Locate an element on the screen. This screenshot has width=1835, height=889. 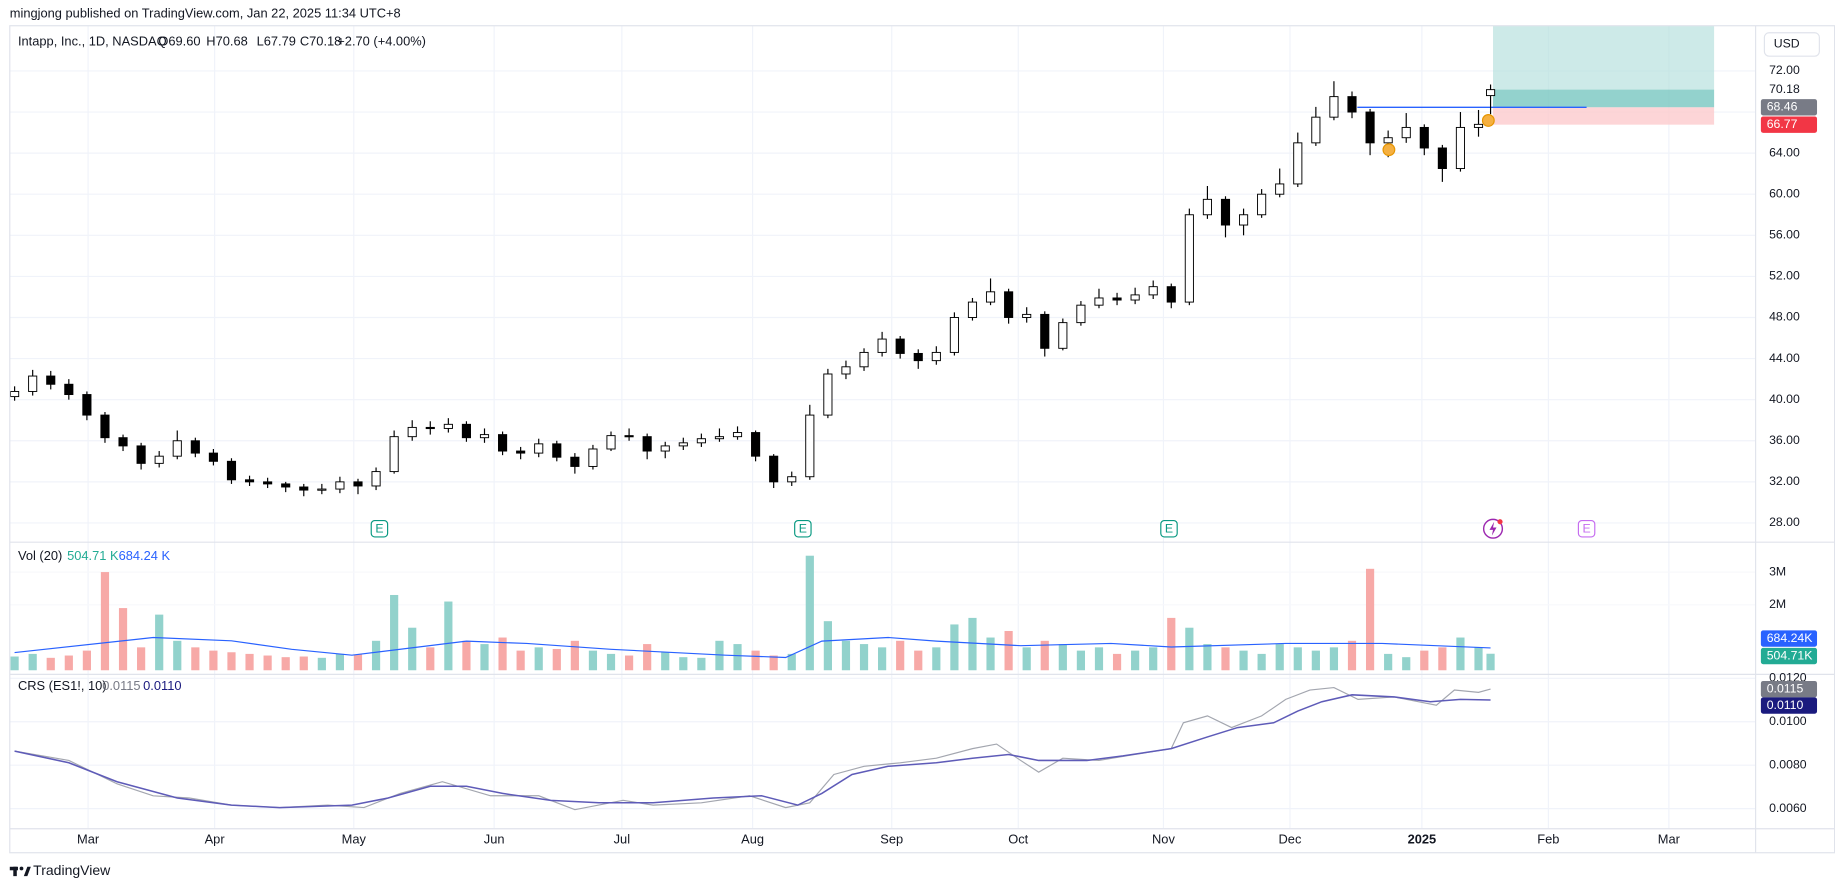
target-zone is located at coordinates (1604, 66).